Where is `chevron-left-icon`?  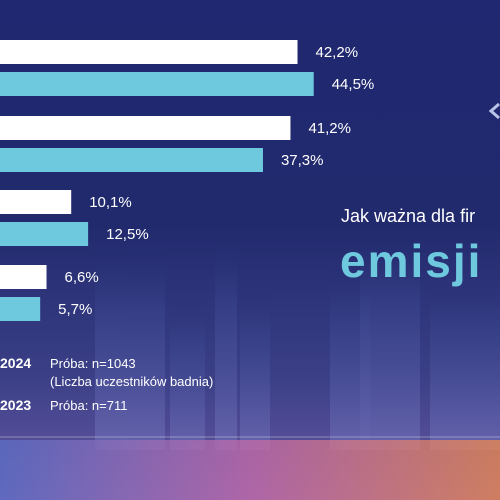
chevron-left-icon is located at coordinates (494, 111).